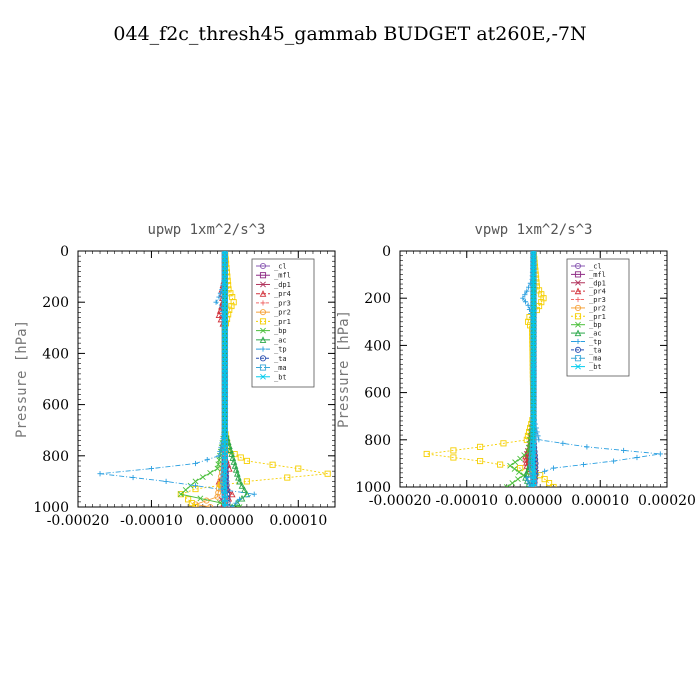 This screenshot has width=700, height=700. Describe the element at coordinates (78, 521) in the screenshot. I see `x-tick-label: -0.00020` at that location.